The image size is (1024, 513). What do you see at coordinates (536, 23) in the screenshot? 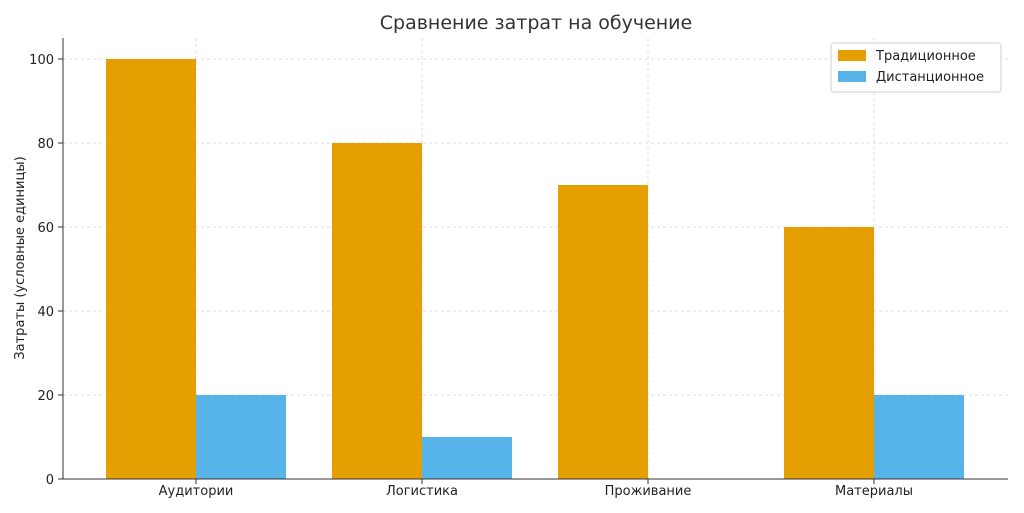
I see `chart-title: Сравнение затрат на обучение` at bounding box center [536, 23].